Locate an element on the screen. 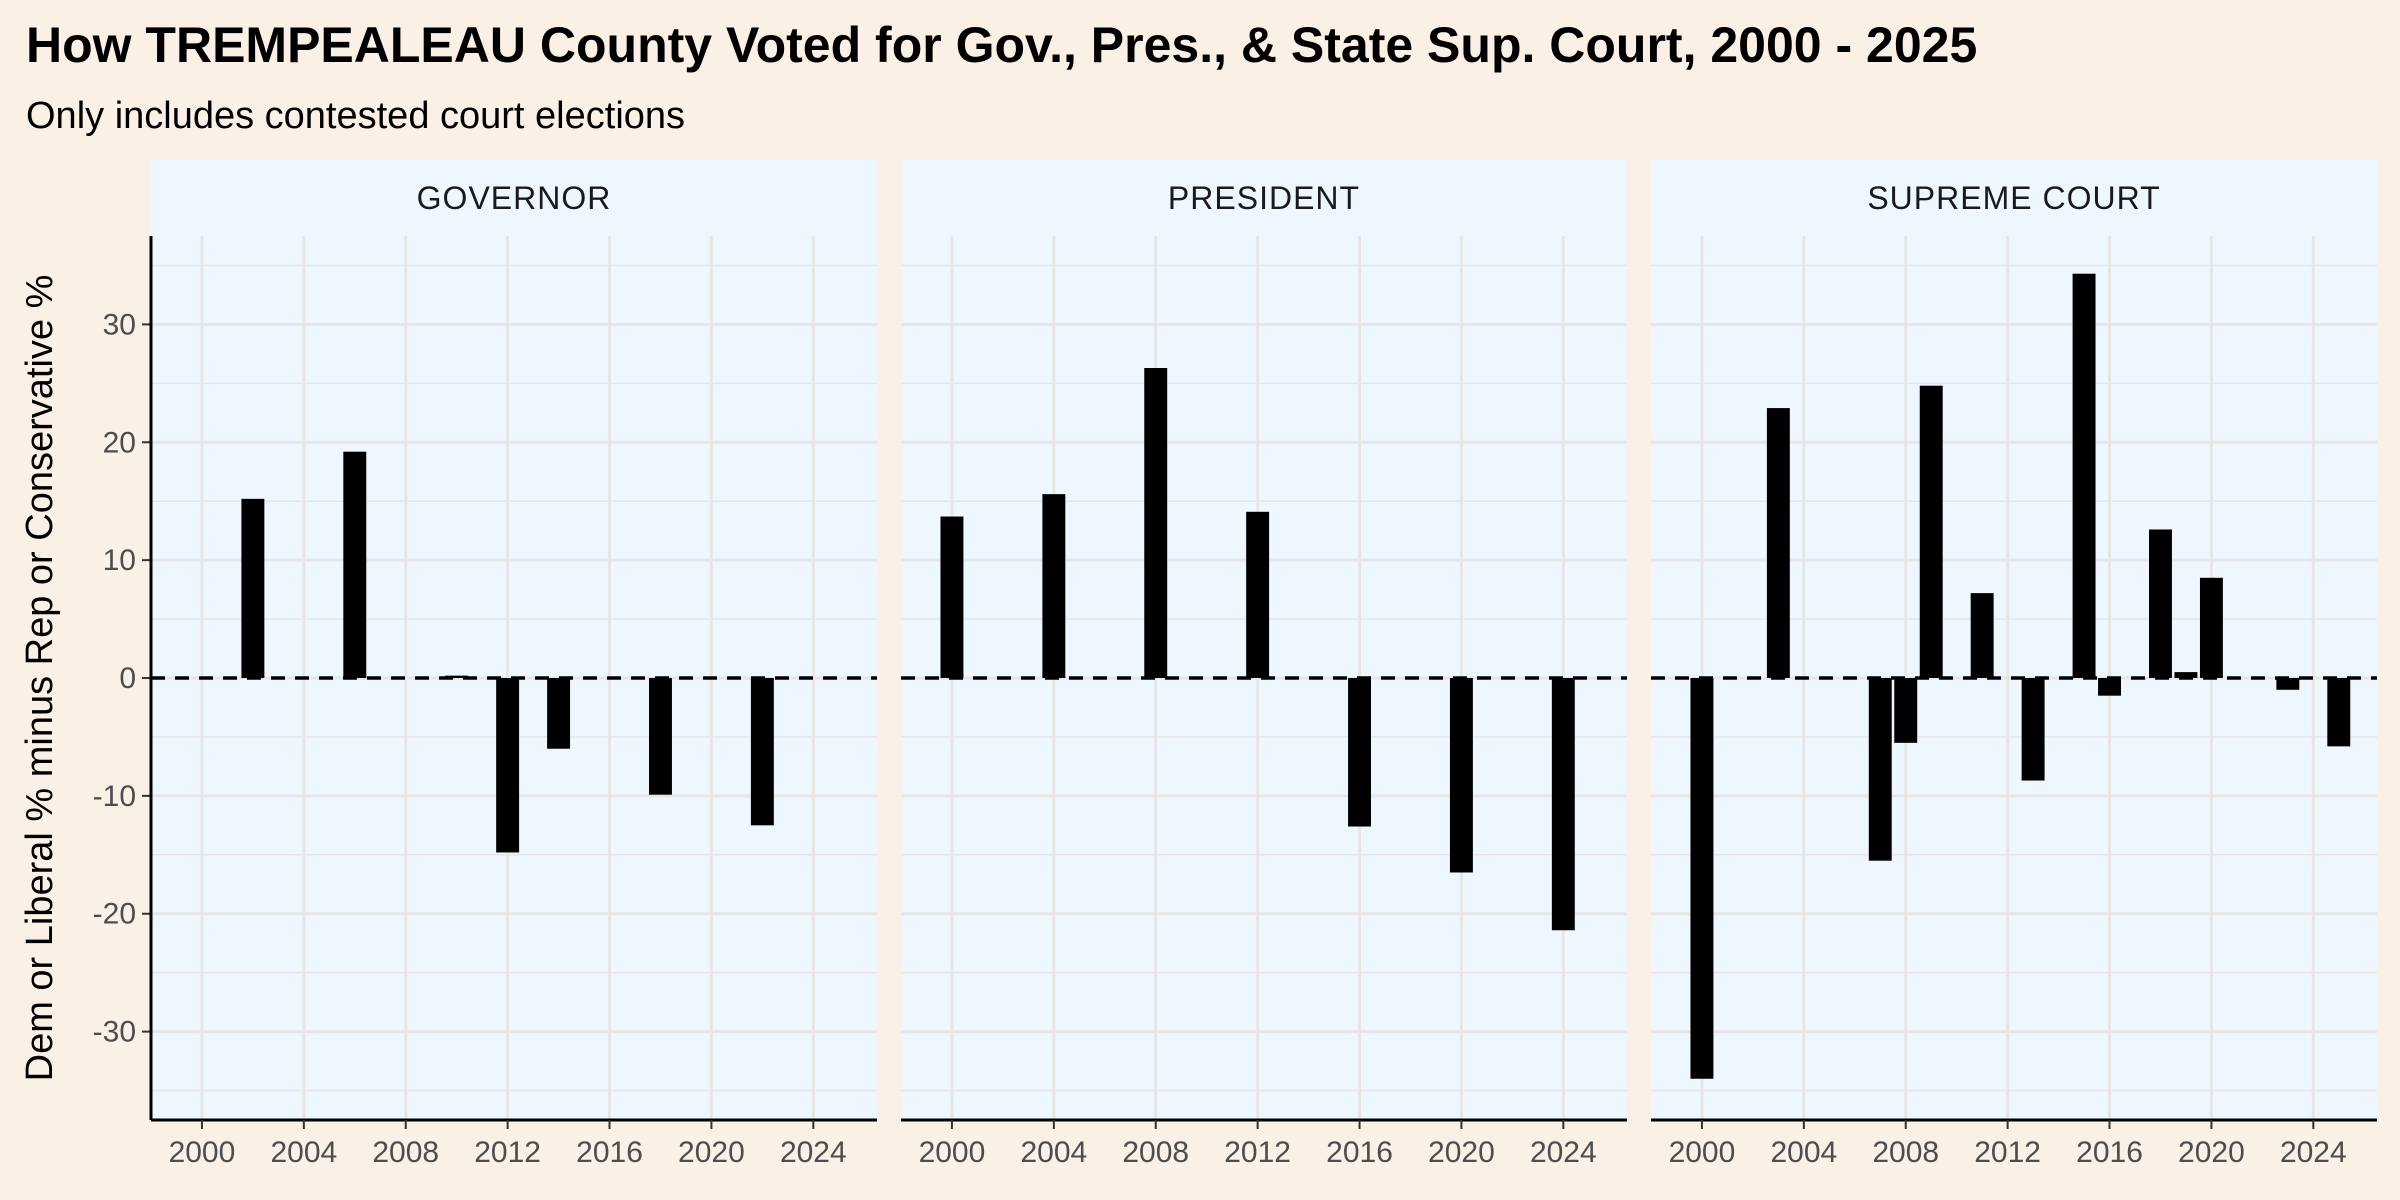 This screenshot has height=1200, width=2400. facet-strip-label: SUPREME COURT is located at coordinates (2013, 198).